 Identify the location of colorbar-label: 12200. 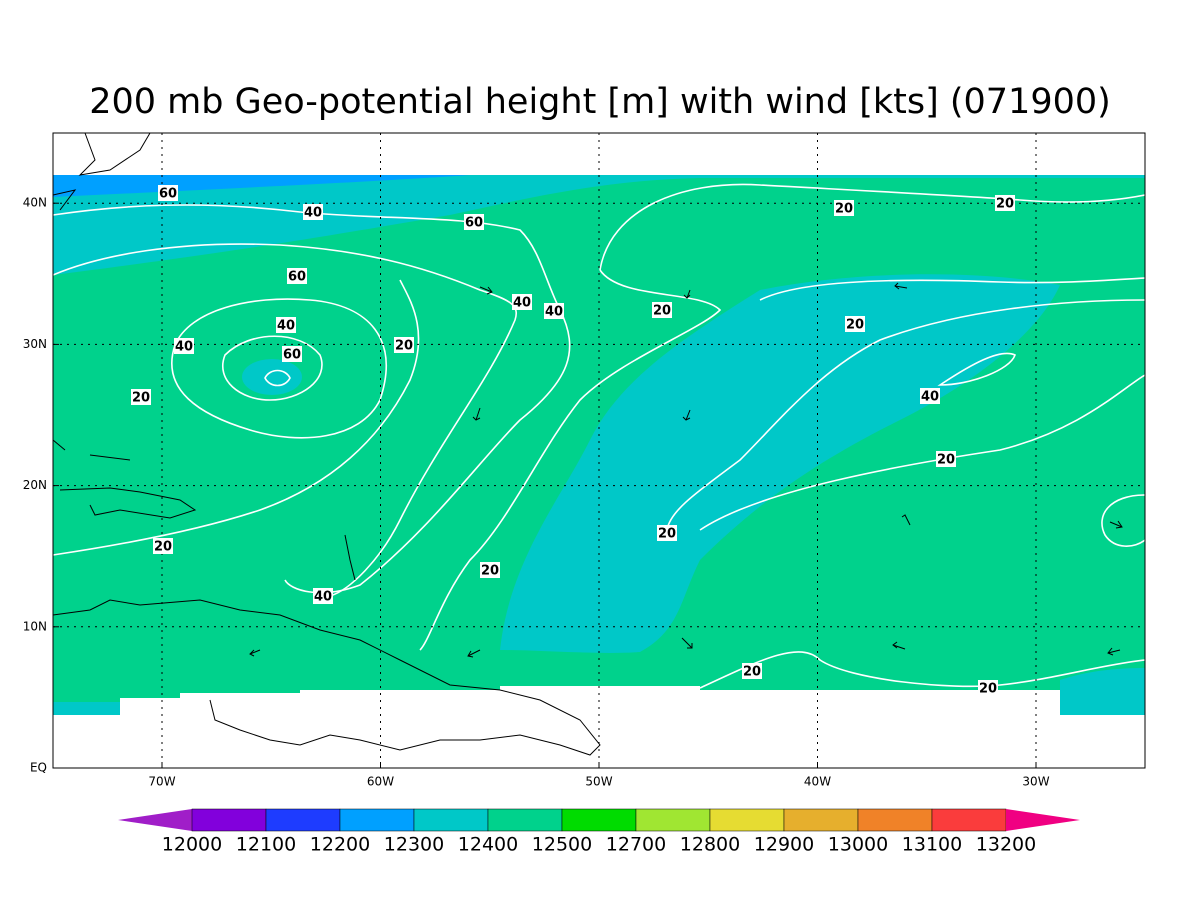
(340, 845).